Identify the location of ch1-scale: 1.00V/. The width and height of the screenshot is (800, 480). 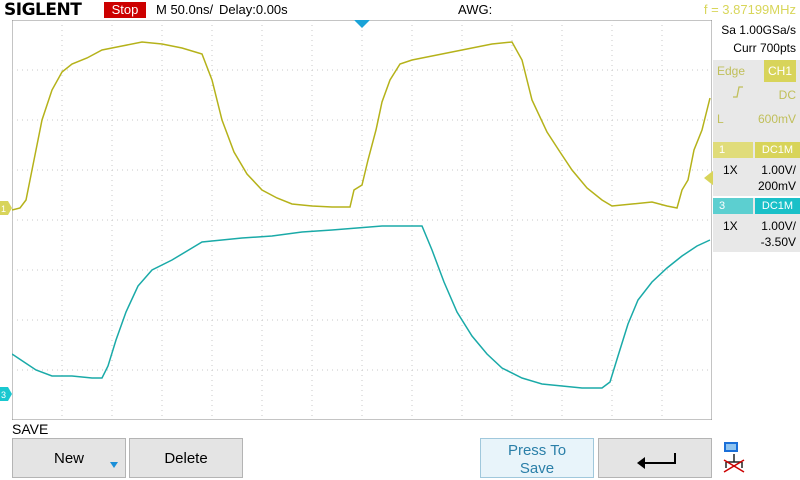
(778, 170).